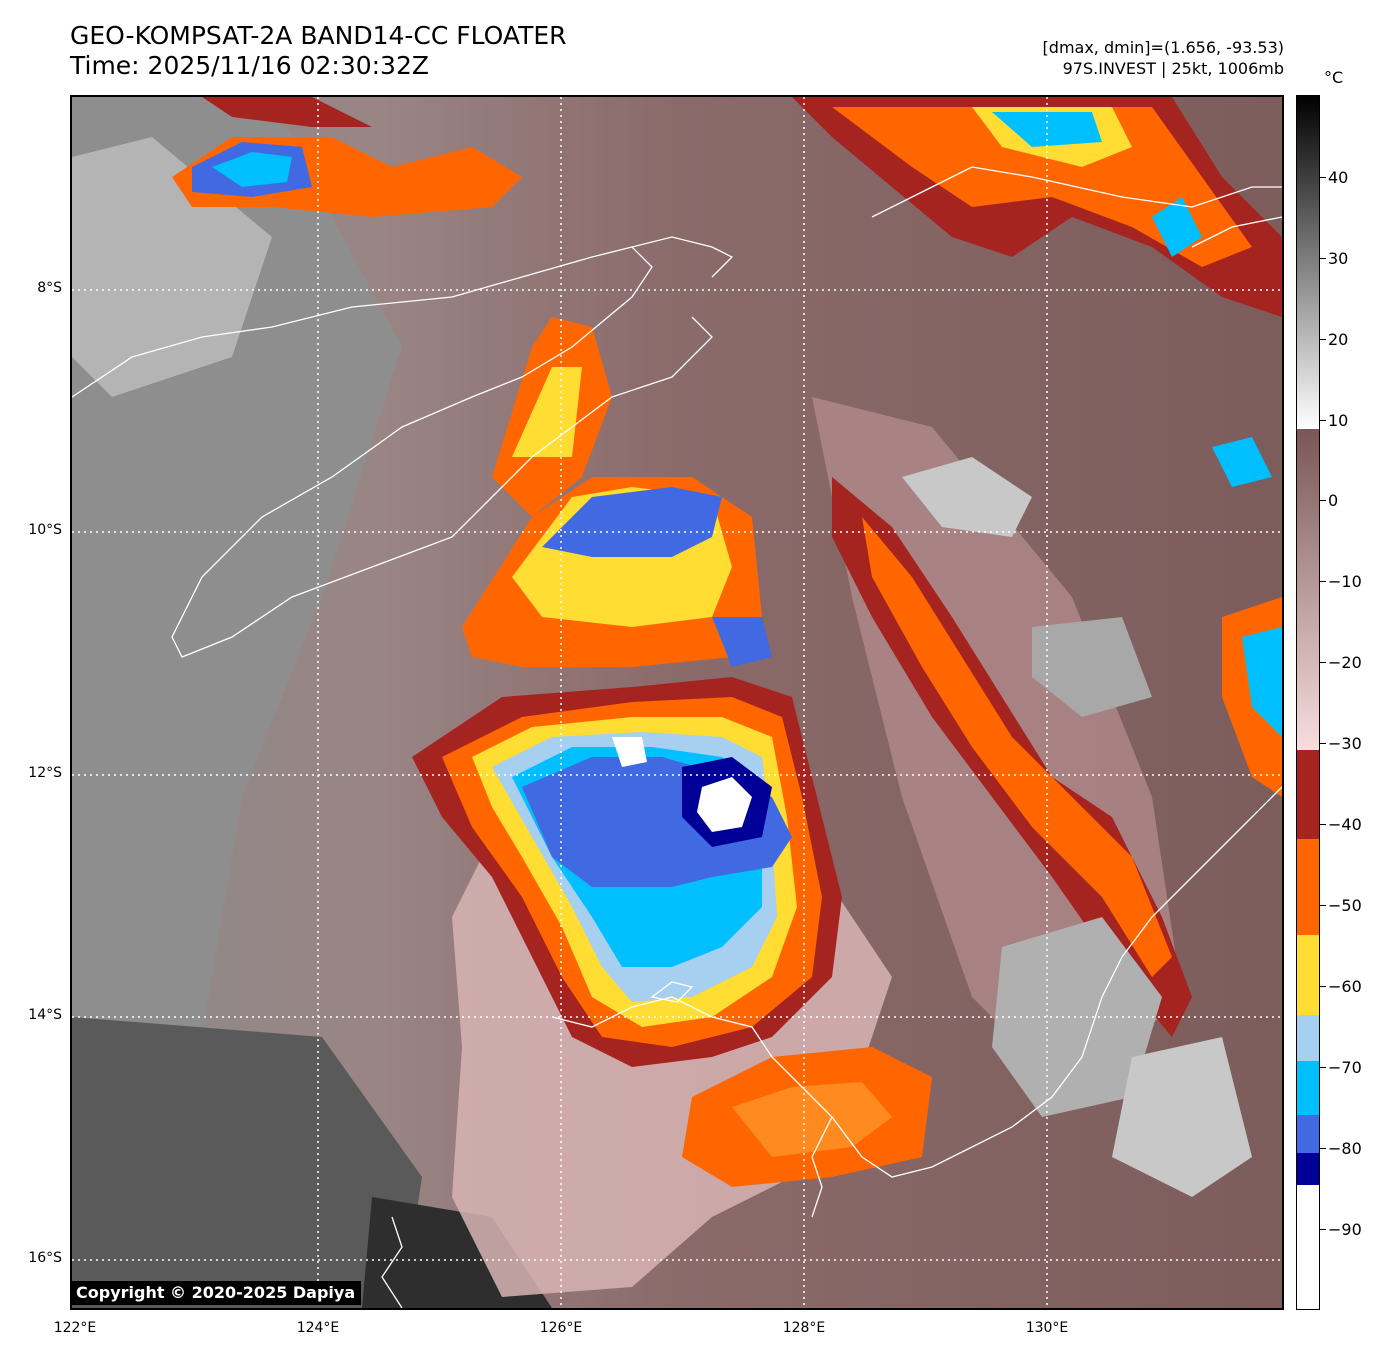 The image size is (1388, 1359). I want to click on cb-label-10: 10, so click(1338, 420).